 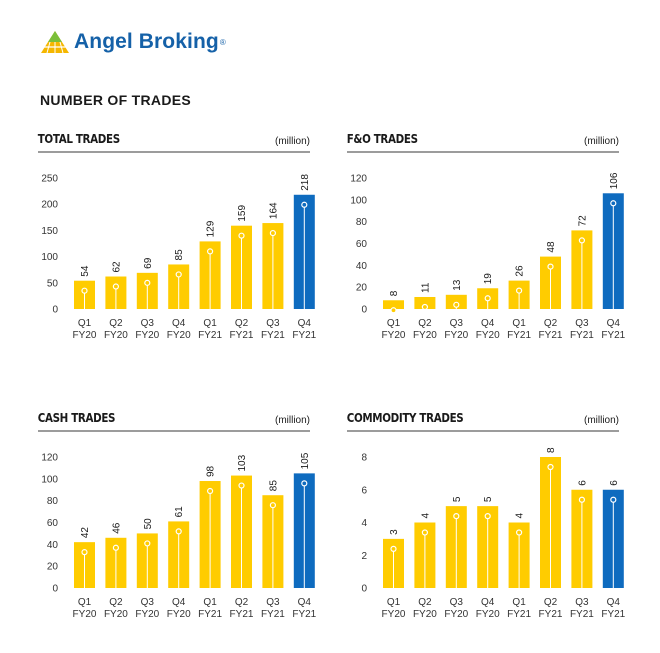 What do you see at coordinates (211, 228) in the screenshot?
I see `data-label: 129` at bounding box center [211, 228].